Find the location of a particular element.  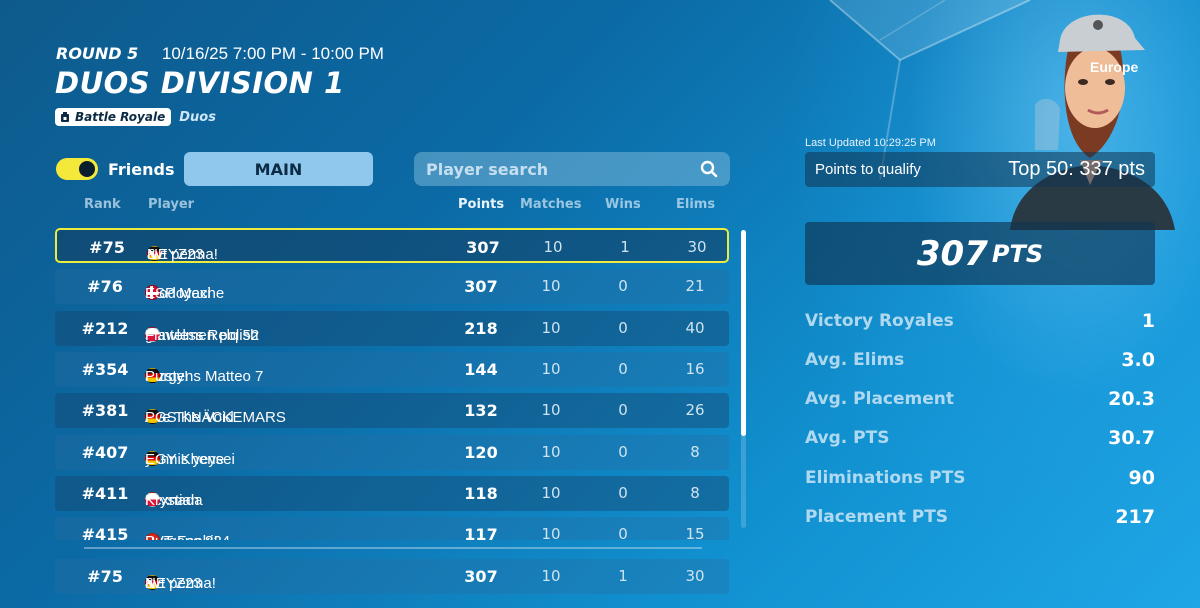

stat-elimination-pts: Eliminations PTS 90 is located at coordinates (980, 478).